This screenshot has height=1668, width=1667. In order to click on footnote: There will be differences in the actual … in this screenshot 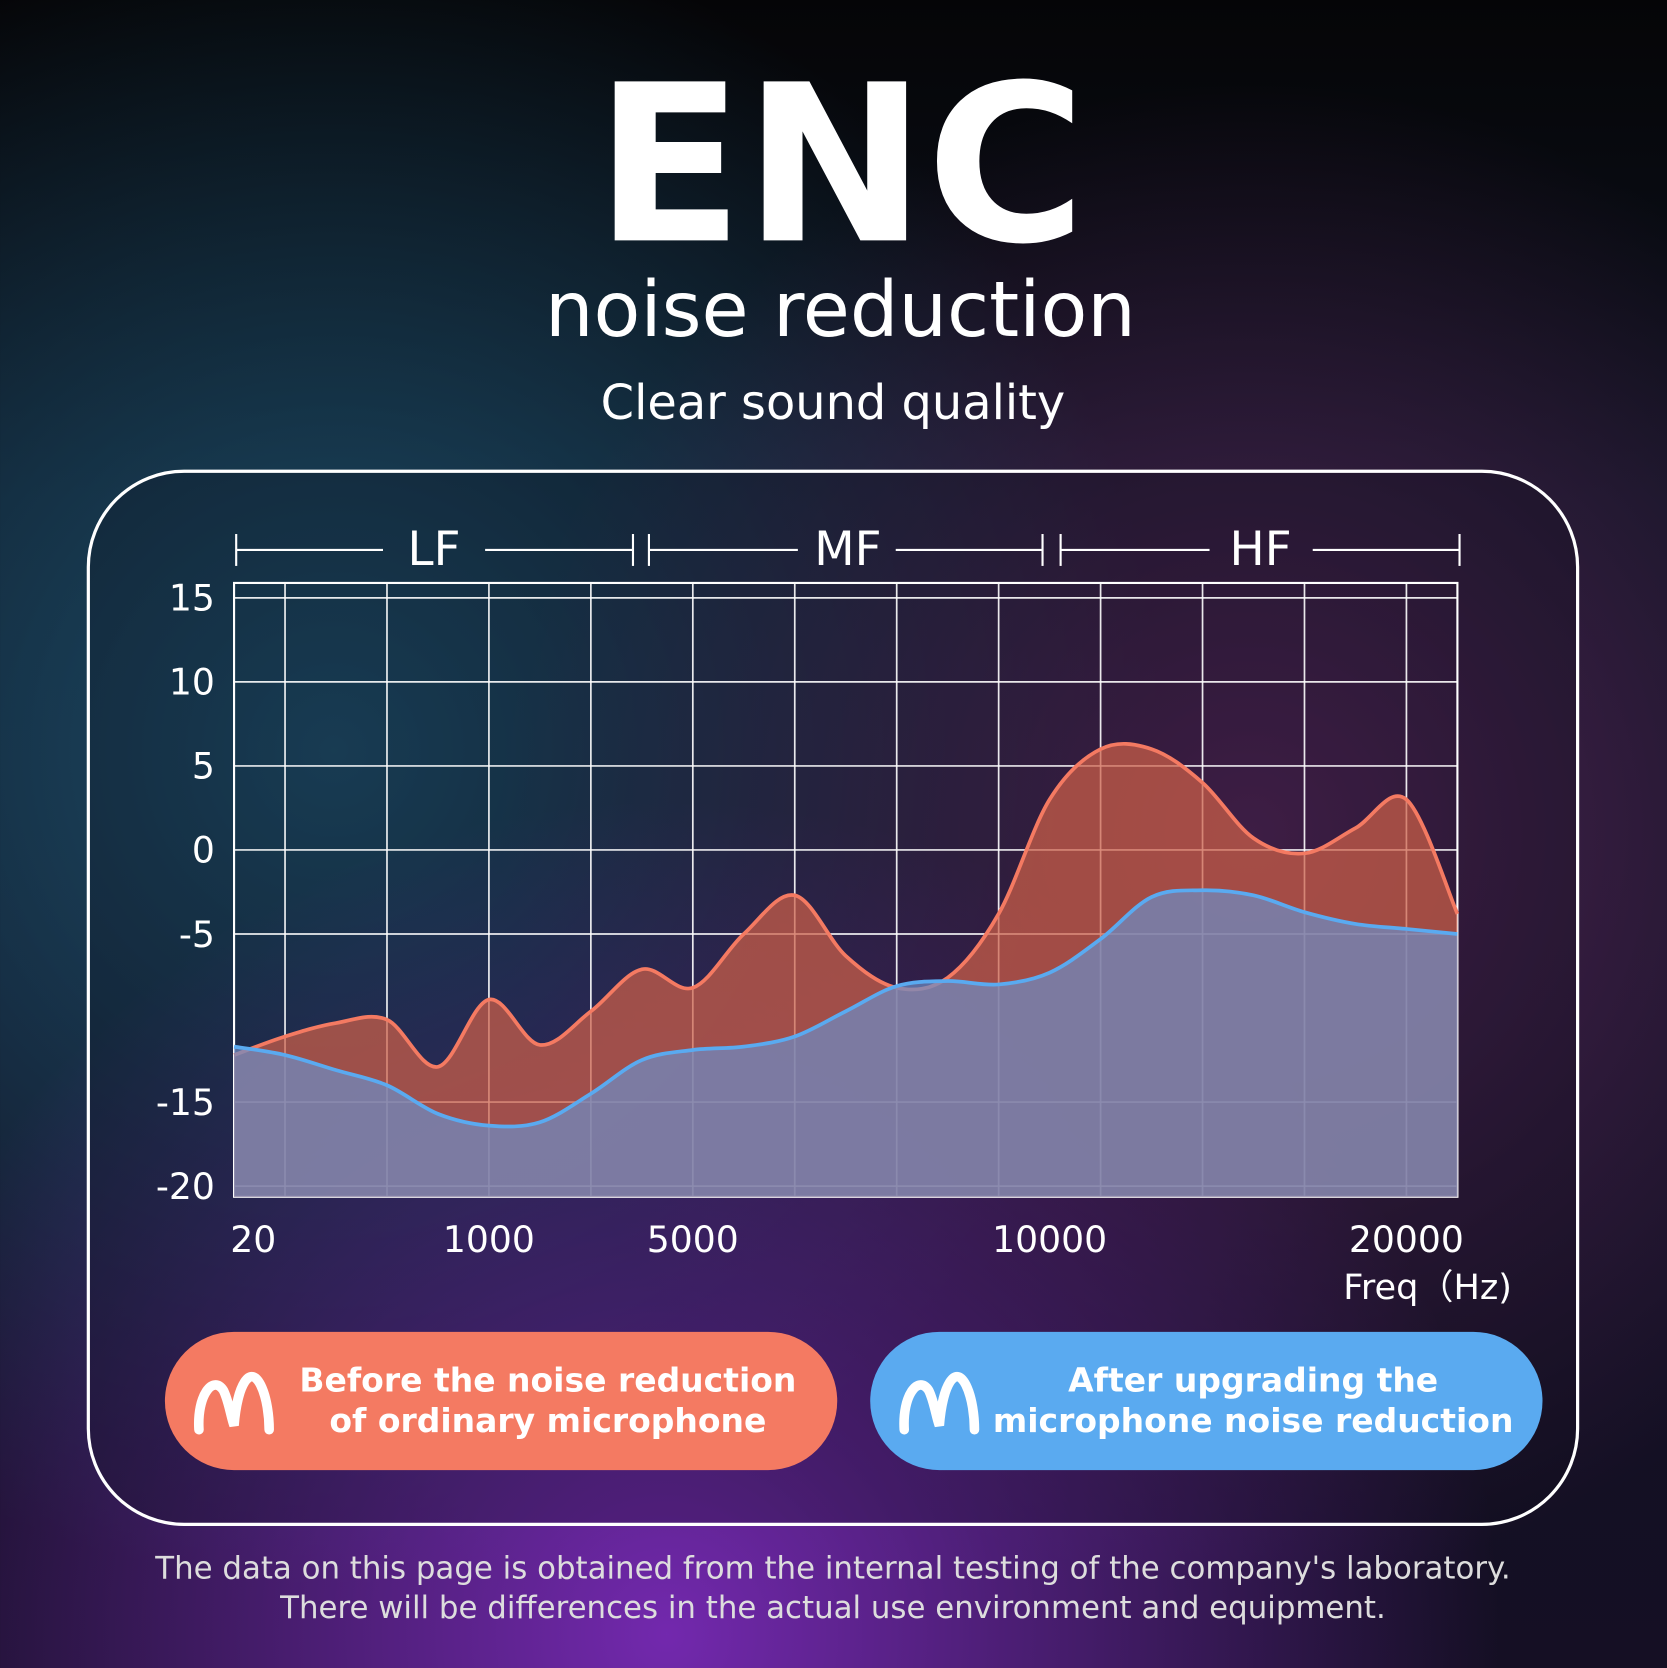, I will do `click(832, 1608)`.